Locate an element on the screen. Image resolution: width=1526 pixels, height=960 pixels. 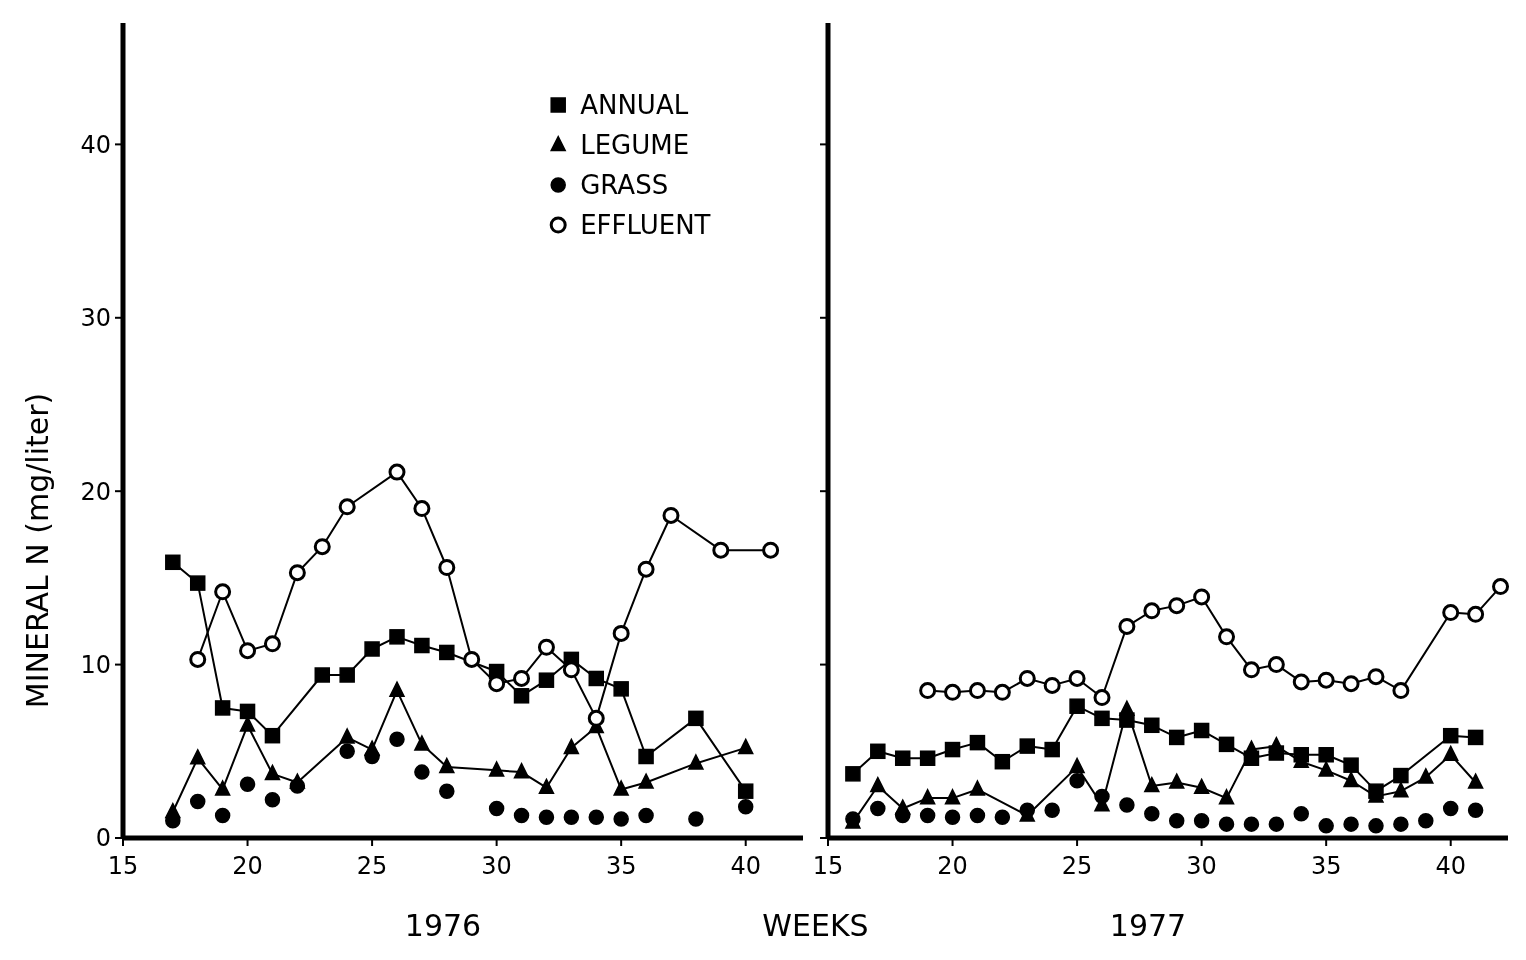
text: WEEKS is located at coordinates (815, 925).